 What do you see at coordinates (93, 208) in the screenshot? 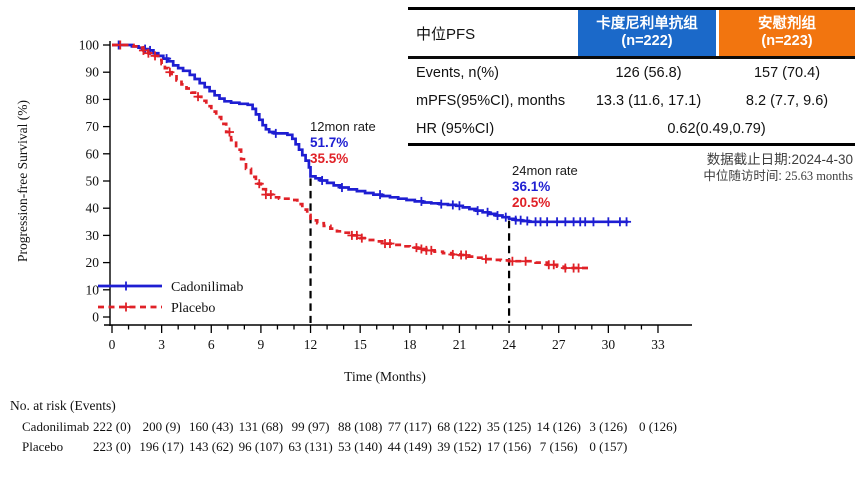
I see `y-axis-tick-label: 40` at bounding box center [93, 208].